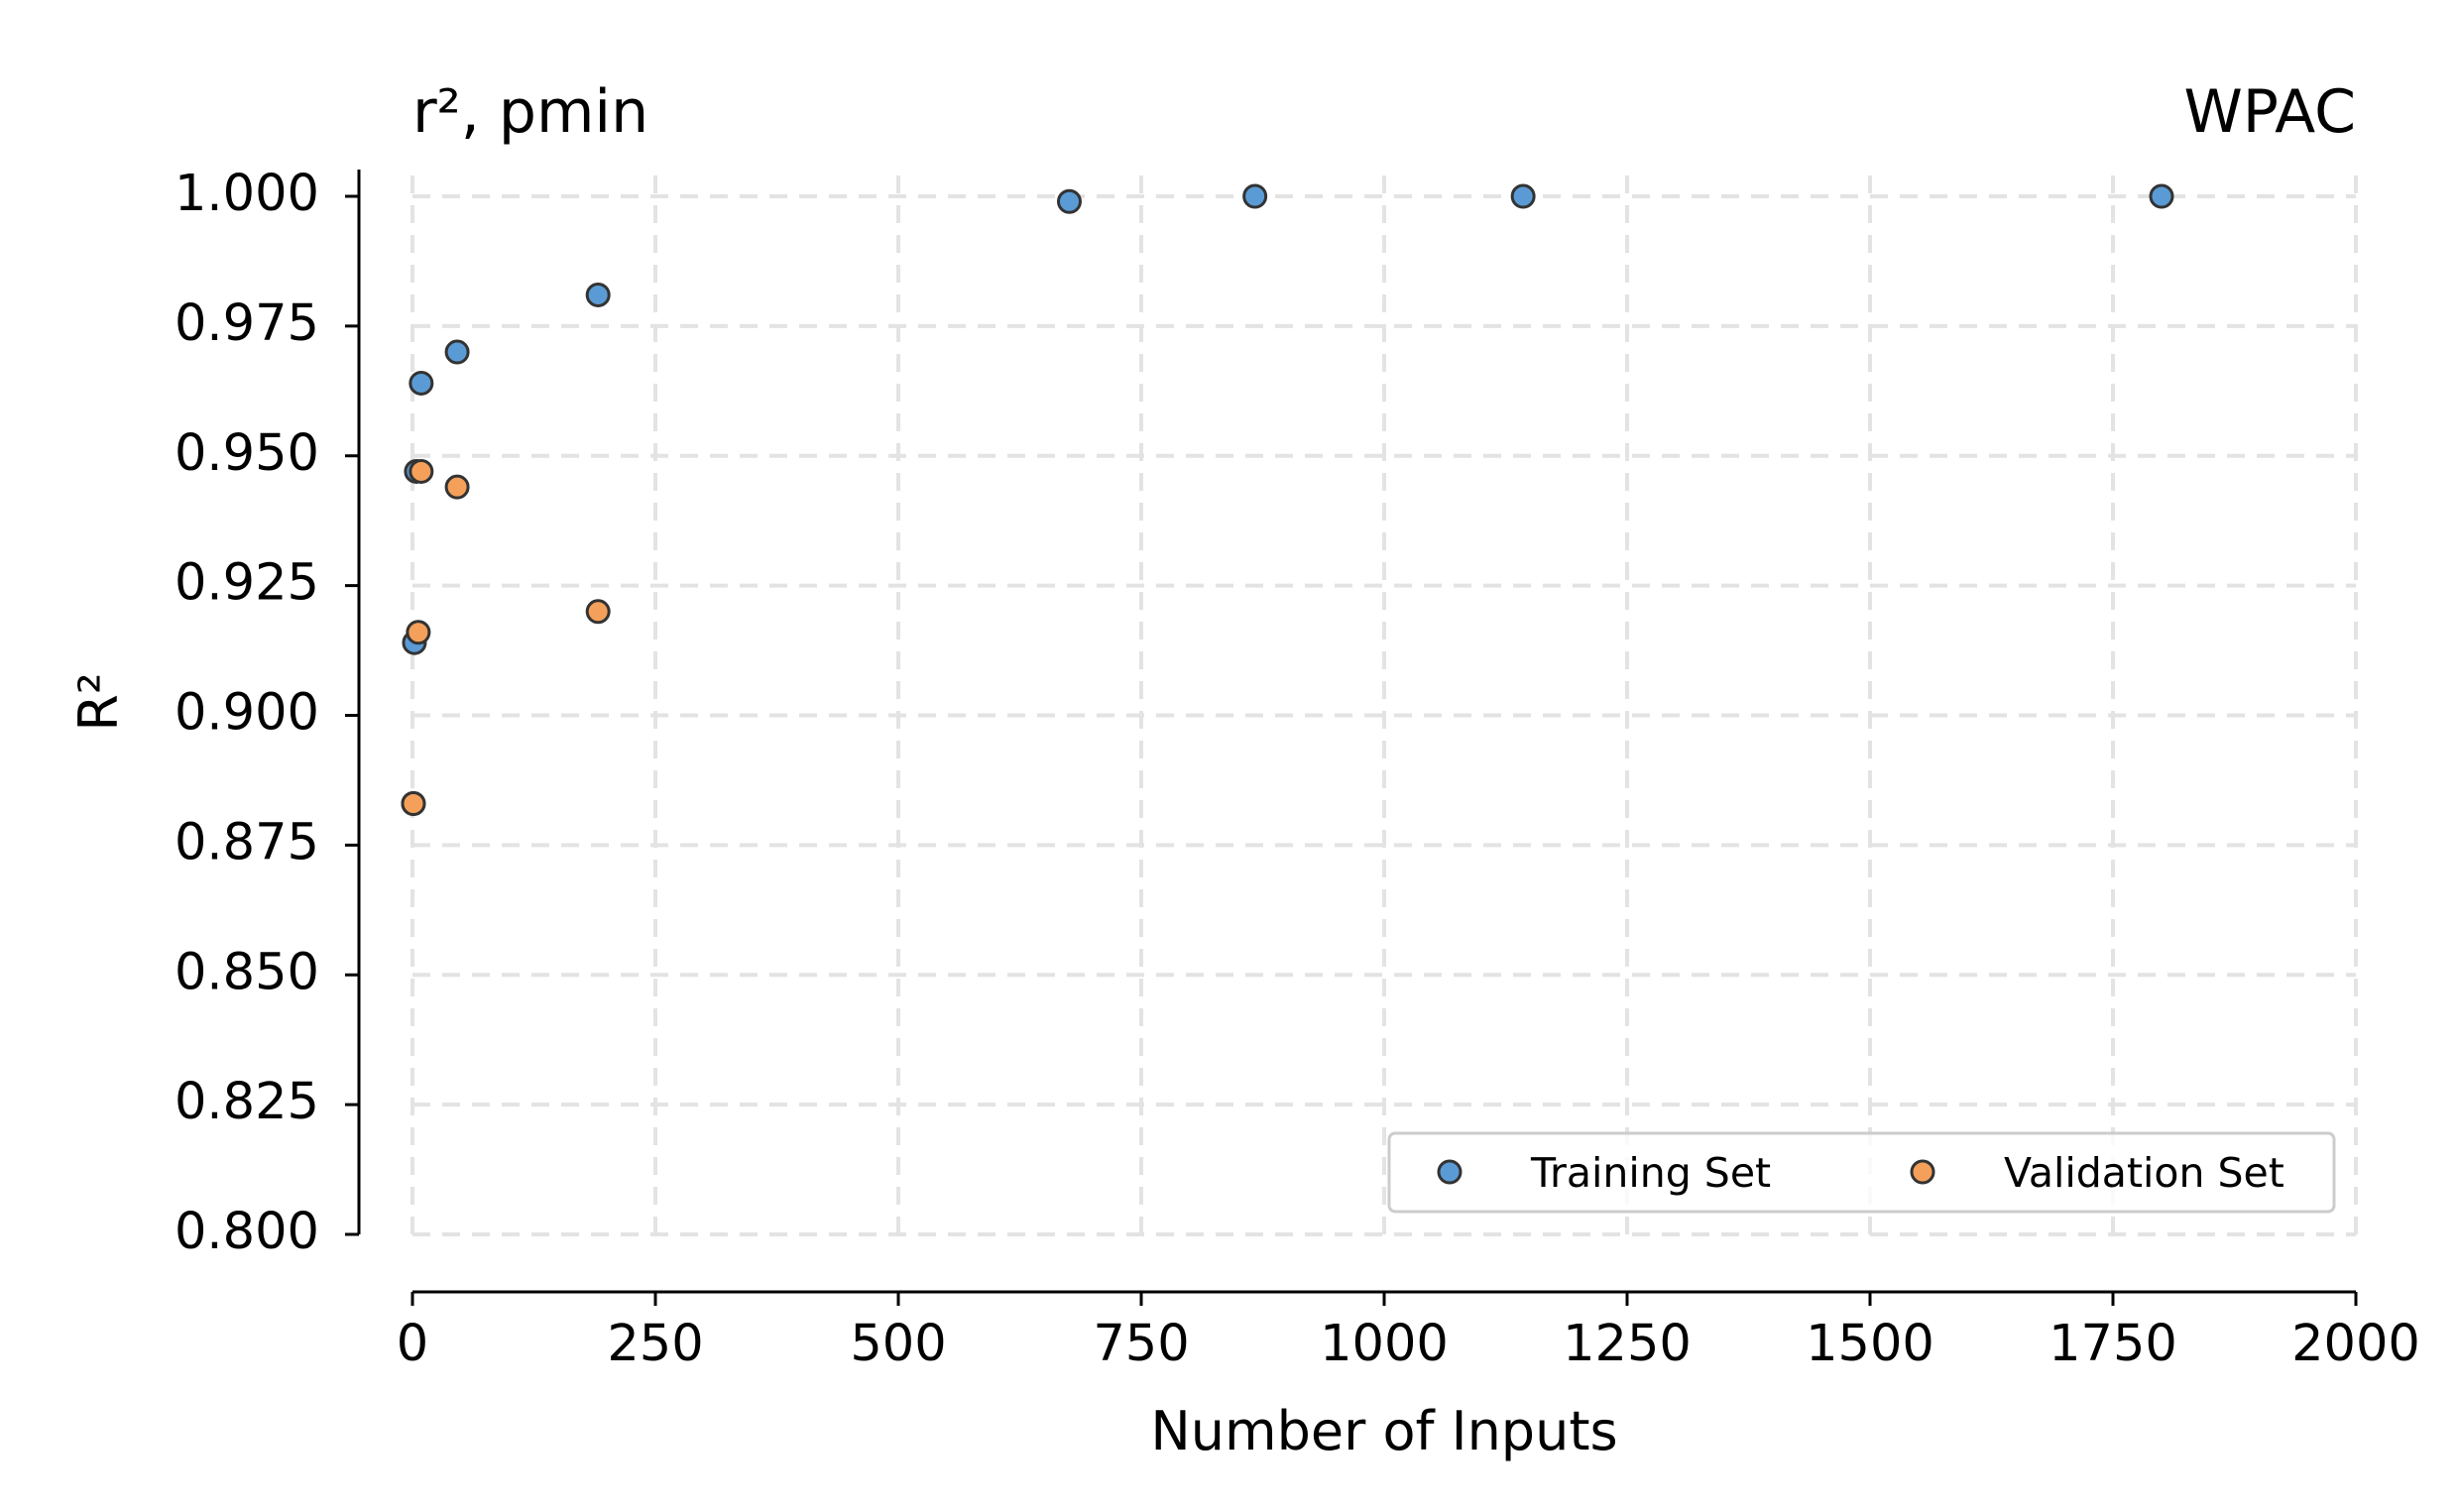 The width and height of the screenshot is (2459, 1512). Describe the element at coordinates (247, 1232) in the screenshot. I see `y-tick-label: 0.800` at that location.